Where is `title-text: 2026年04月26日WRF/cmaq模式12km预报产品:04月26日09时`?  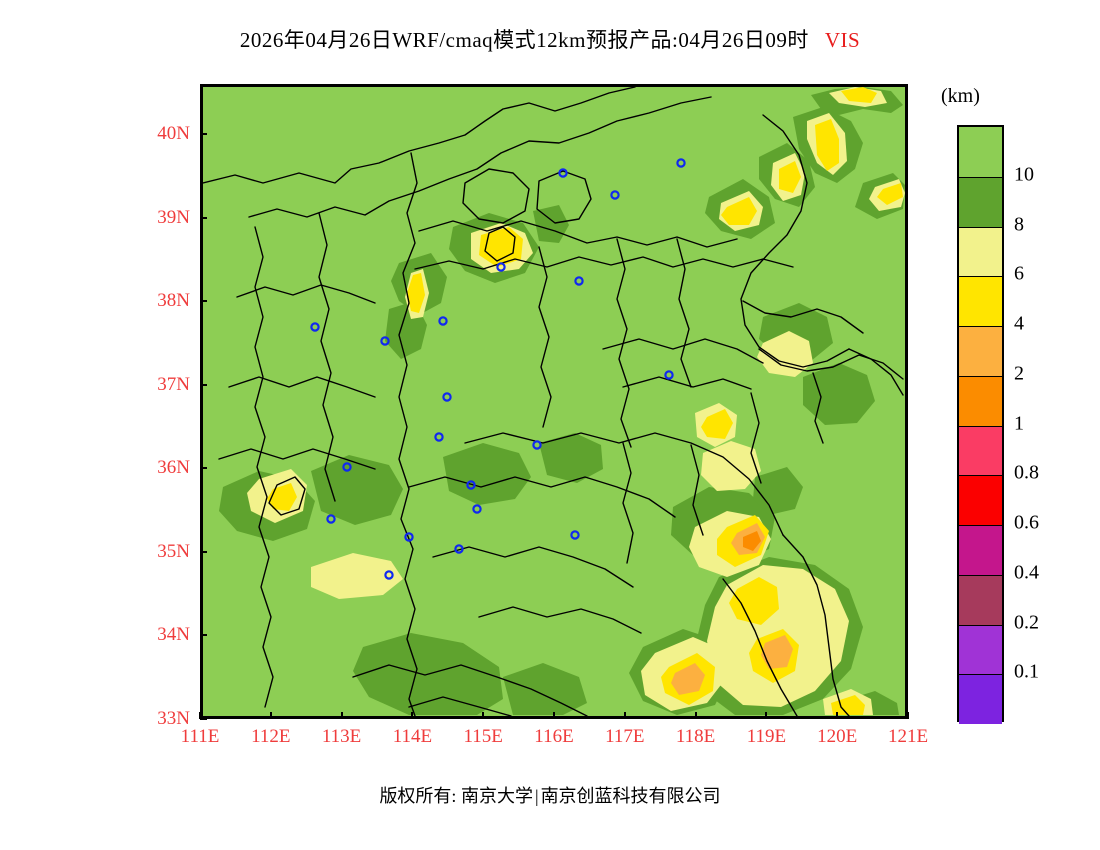 title-text: 2026年04月26日WRF/cmaq模式12km预报产品:04月26日09时 is located at coordinates (524, 40).